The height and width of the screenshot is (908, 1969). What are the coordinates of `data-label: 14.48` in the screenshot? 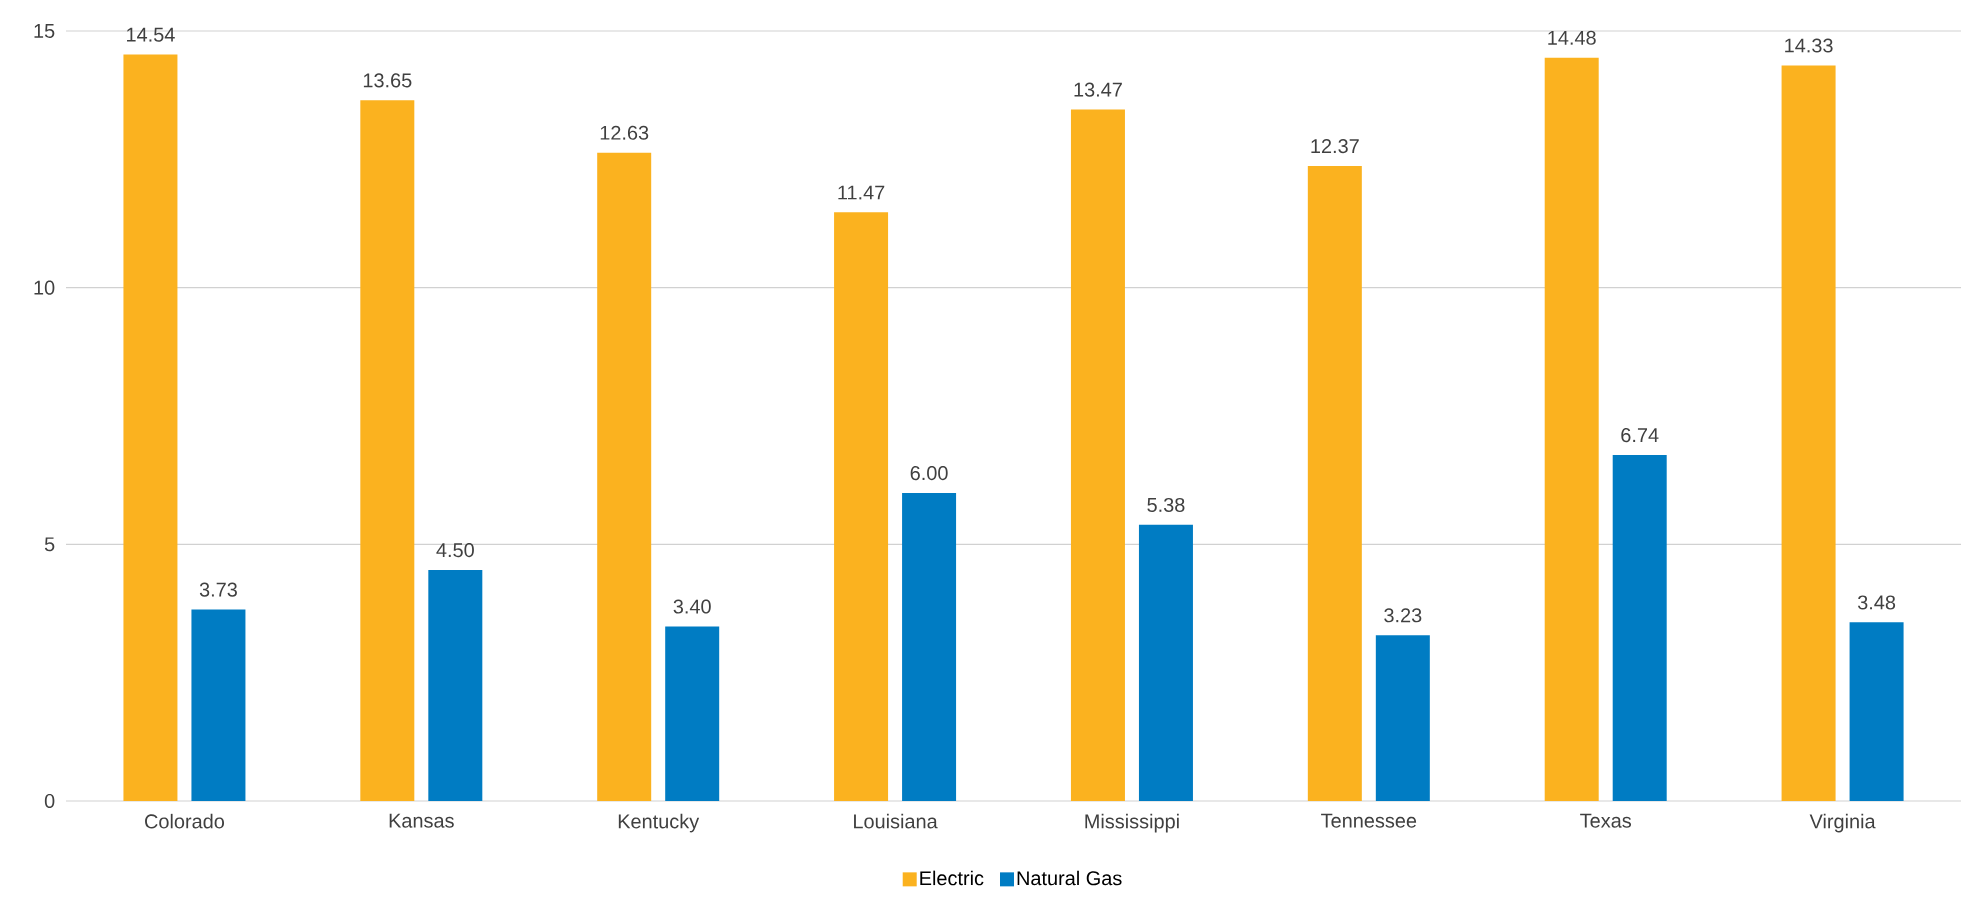 It's located at (1572, 37).